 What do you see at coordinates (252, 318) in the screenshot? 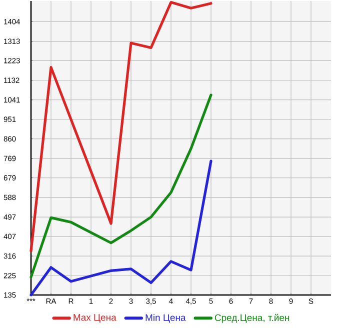
I see `legend-label: Сред.Цена, т.йен` at bounding box center [252, 318].